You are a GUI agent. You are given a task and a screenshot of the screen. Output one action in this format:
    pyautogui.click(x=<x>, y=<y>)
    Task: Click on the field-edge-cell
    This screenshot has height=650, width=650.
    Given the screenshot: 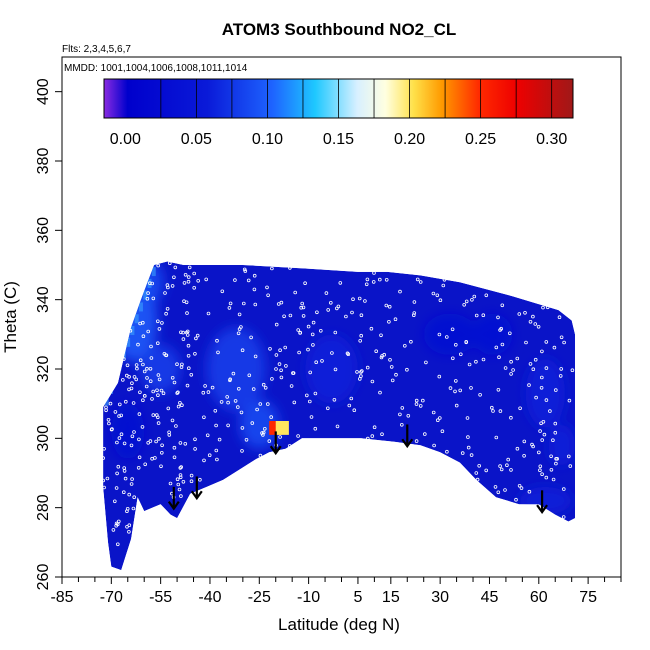 What is the action you would take?
    pyautogui.click(x=153, y=272)
    